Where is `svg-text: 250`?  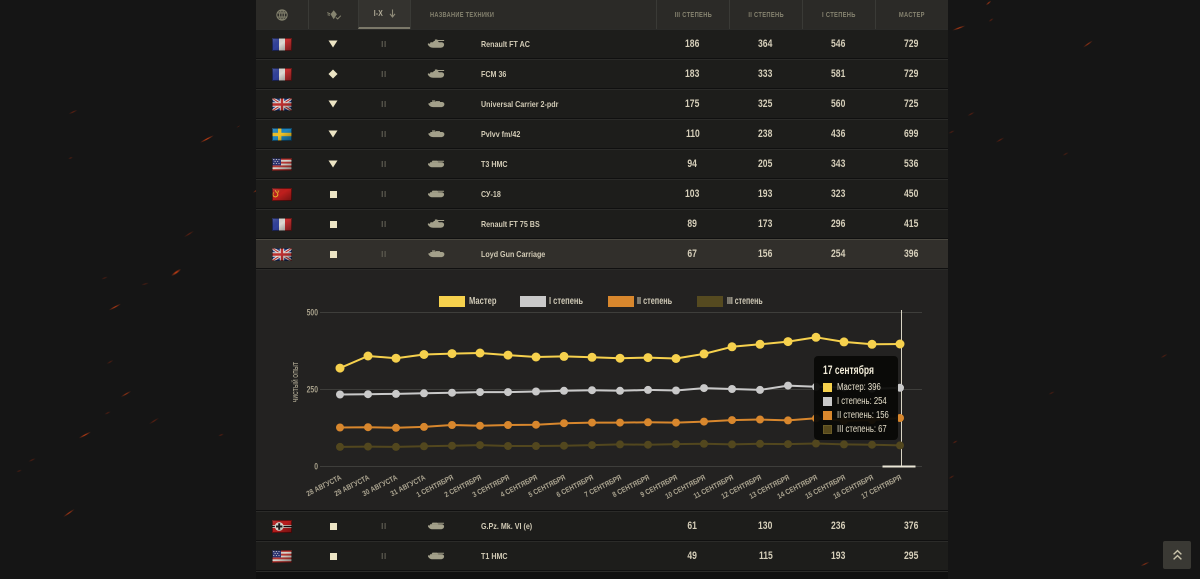 svg-text: 250 is located at coordinates (313, 389).